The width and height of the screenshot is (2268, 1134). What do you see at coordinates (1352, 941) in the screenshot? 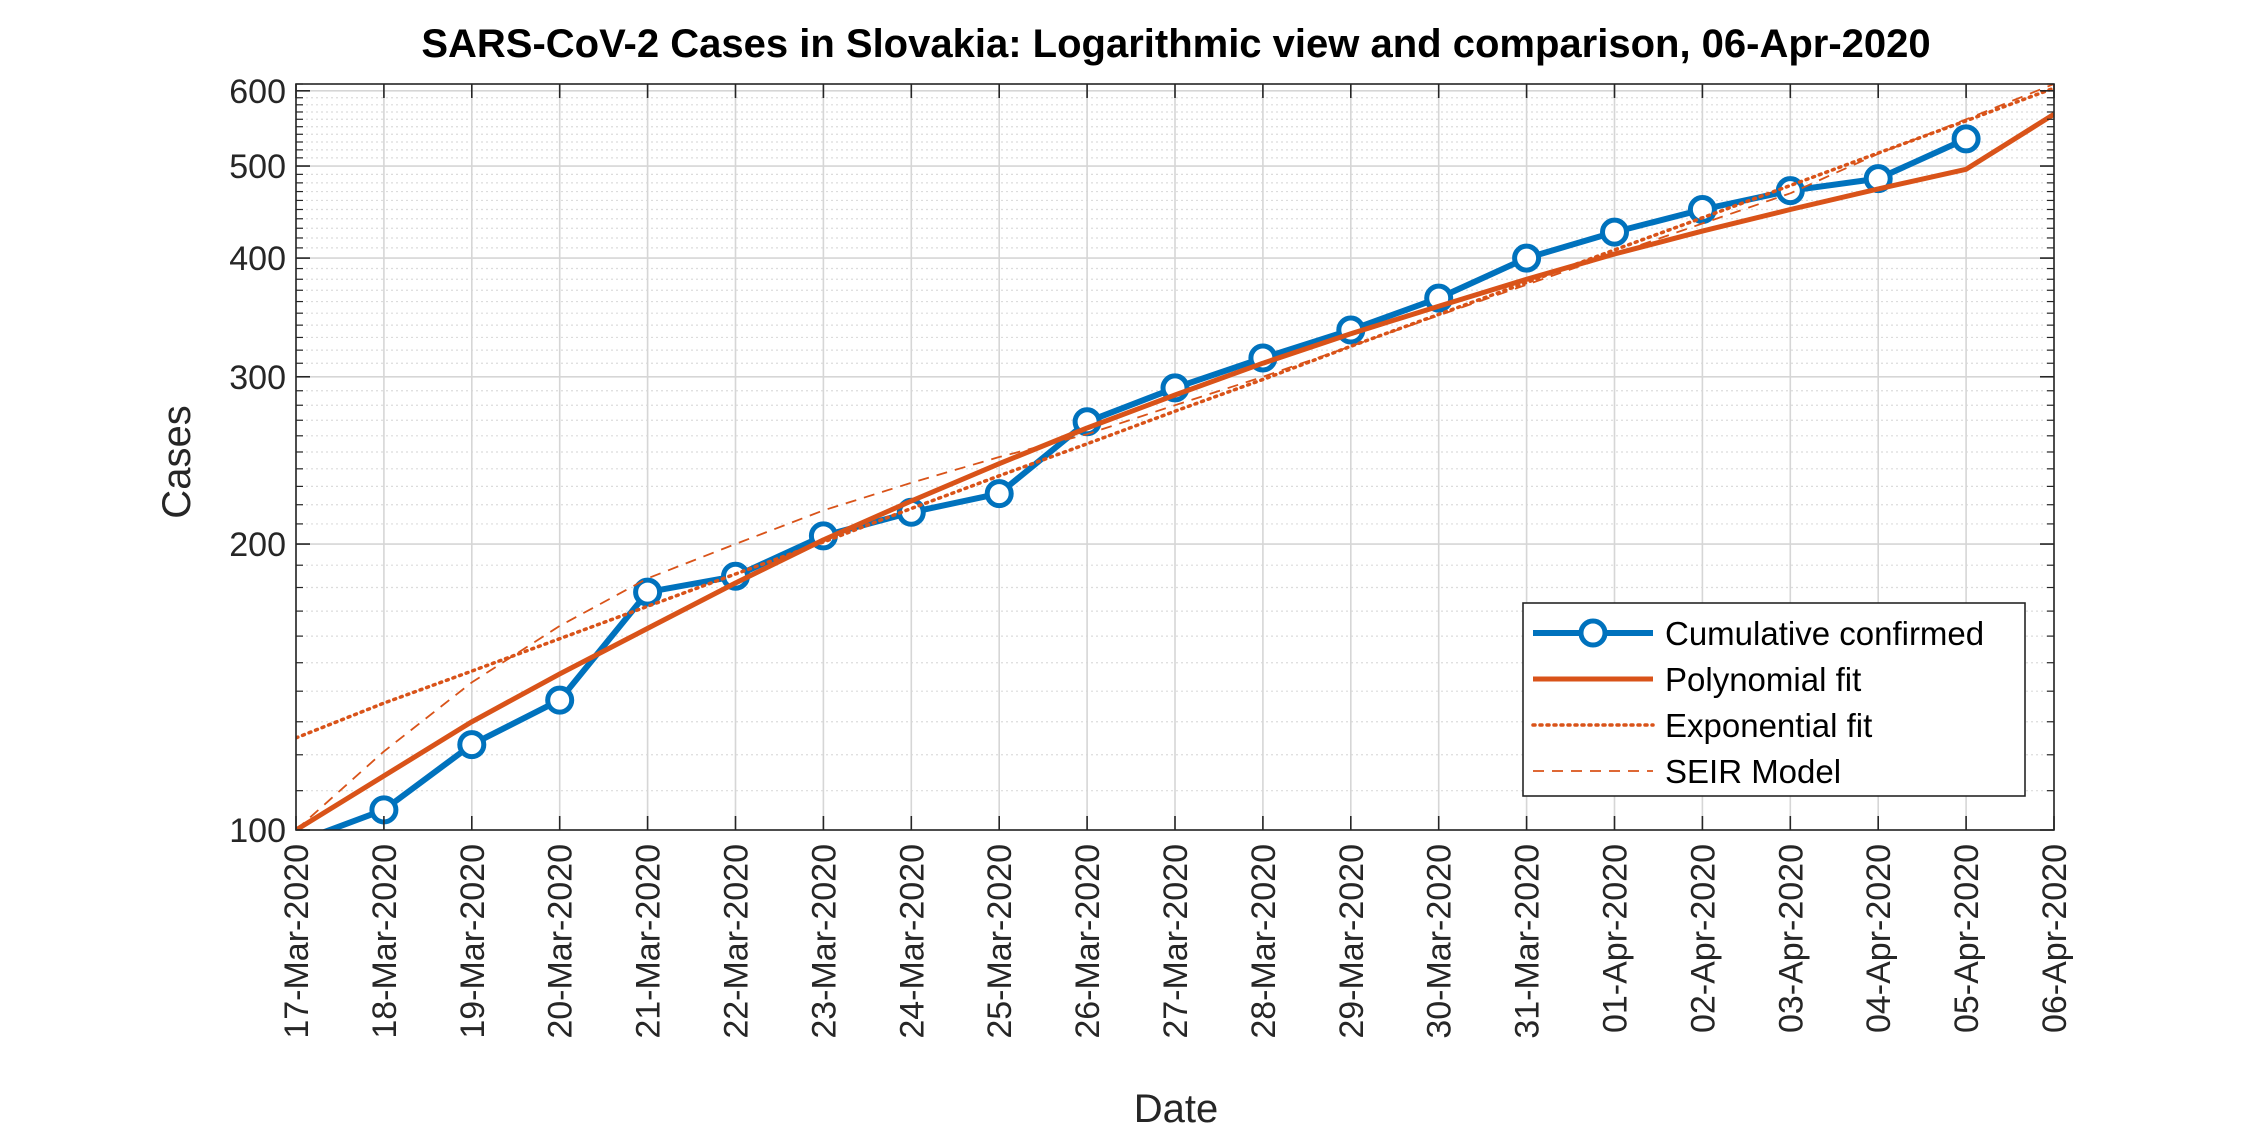
I see `x-tick-label: 29-Mar-2020` at bounding box center [1352, 941].